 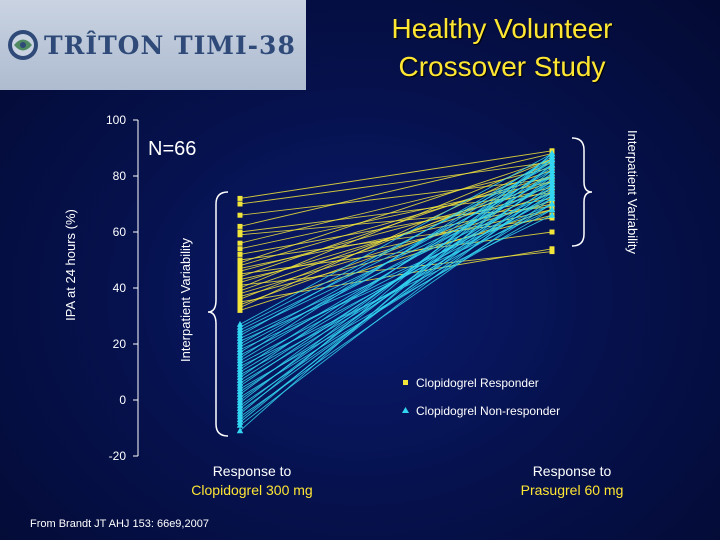 What do you see at coordinates (405, 410) in the screenshot?
I see `legend-non-responder-marker` at bounding box center [405, 410].